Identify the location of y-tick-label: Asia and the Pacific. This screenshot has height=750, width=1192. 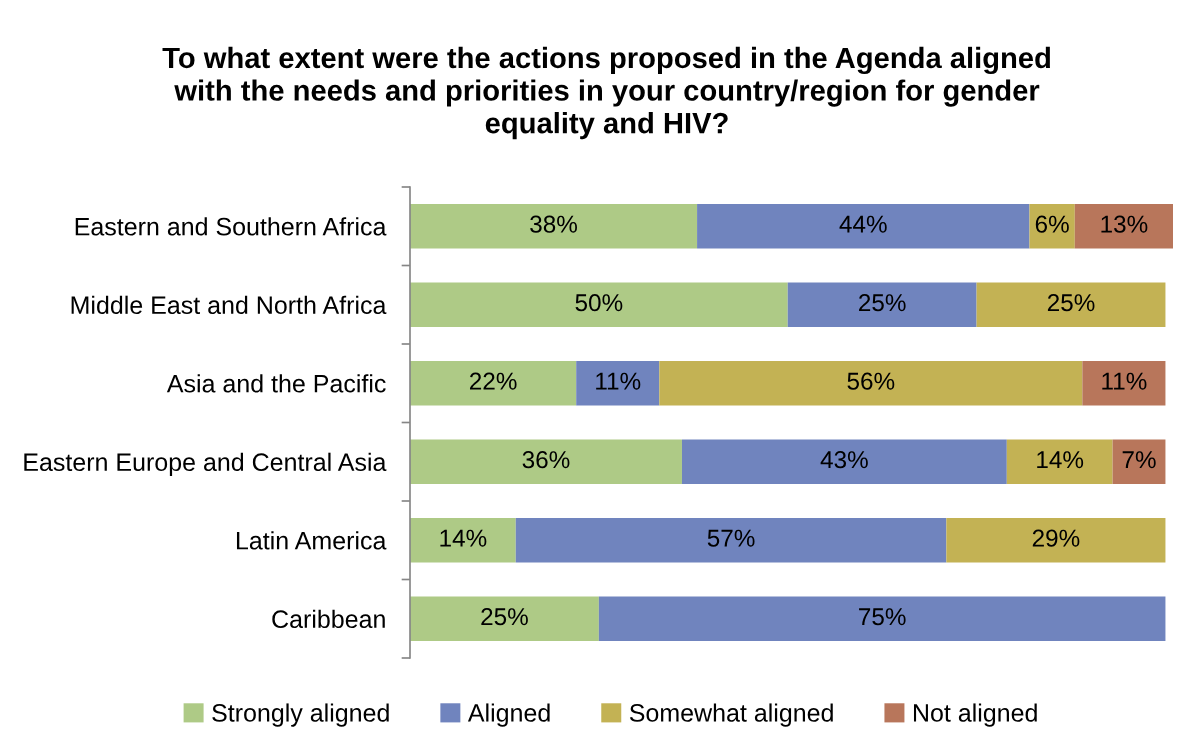
(276, 383).